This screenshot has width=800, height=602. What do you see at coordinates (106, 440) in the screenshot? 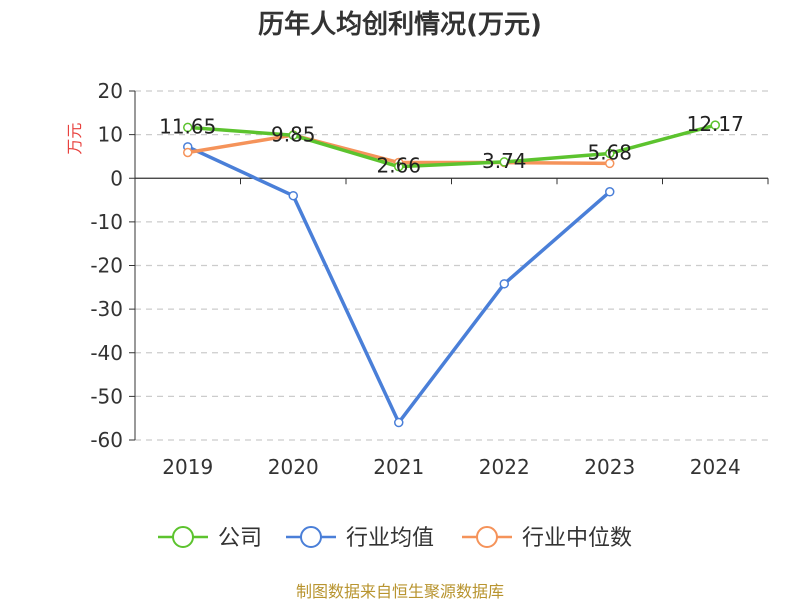
I see `y-tick-label: -60` at bounding box center [106, 440].